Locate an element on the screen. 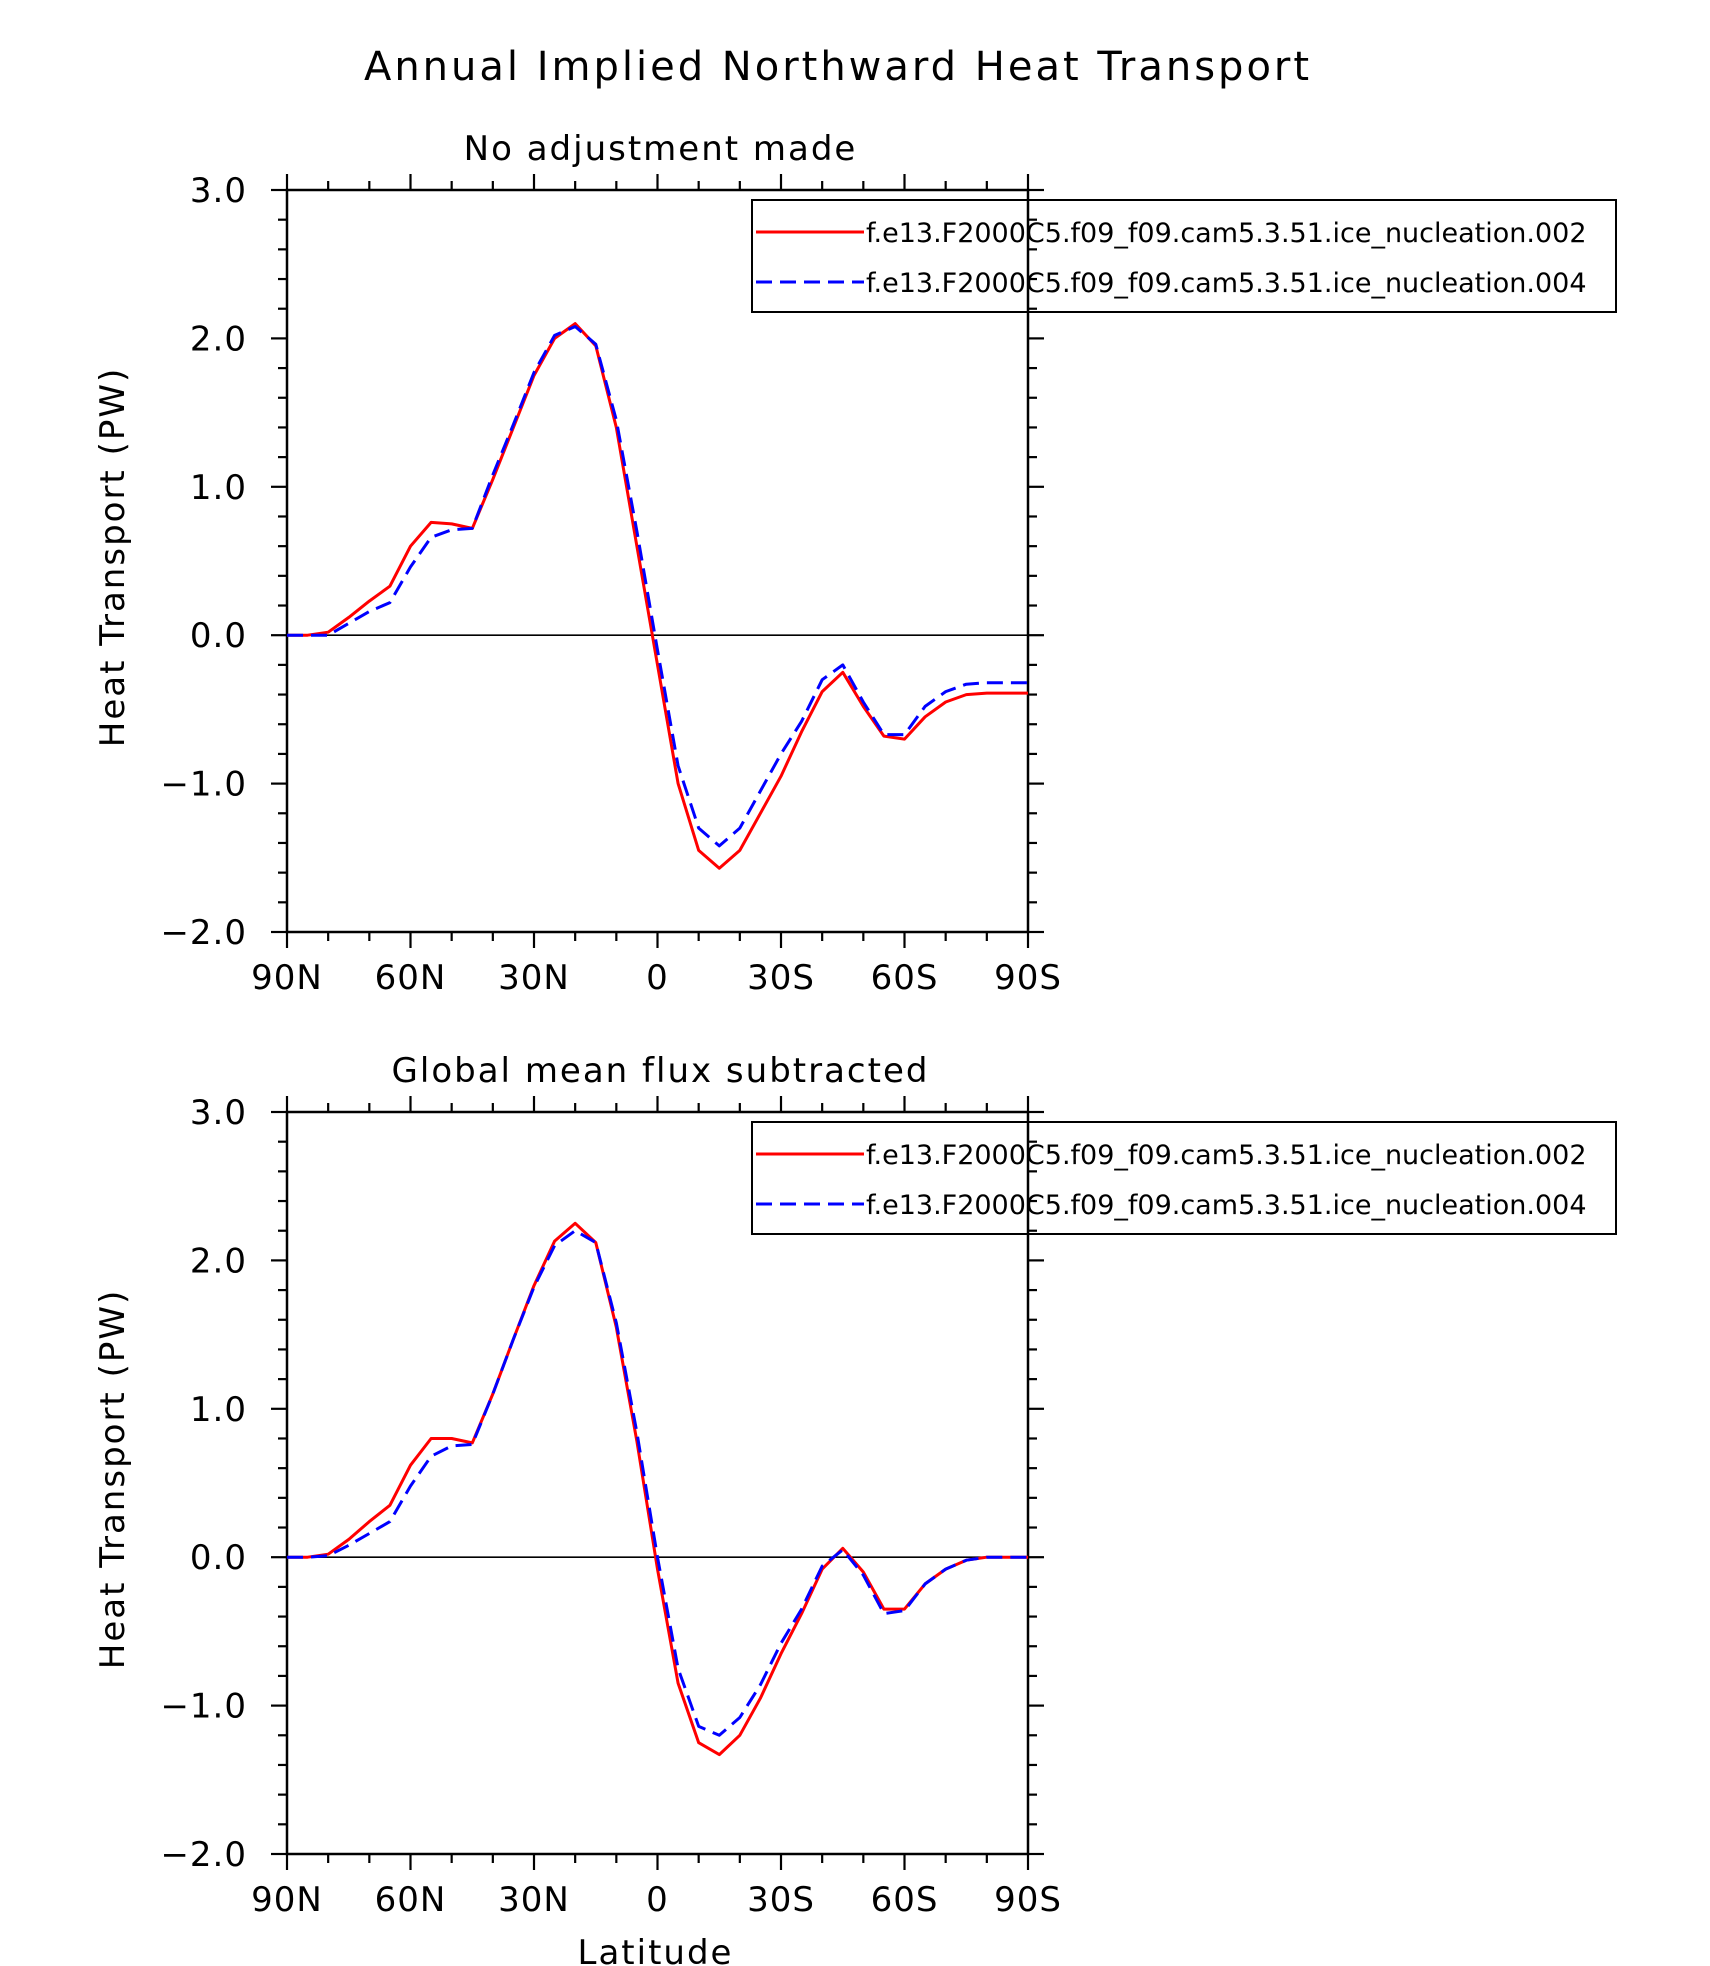  panel-title: Global mean flux subtracted is located at coordinates (661, 1071).